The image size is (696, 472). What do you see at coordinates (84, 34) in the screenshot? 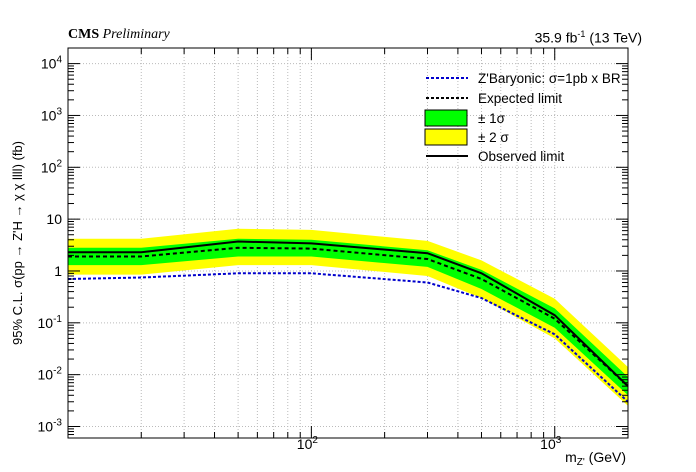
I see `experiment-name: CMS` at bounding box center [84, 34].